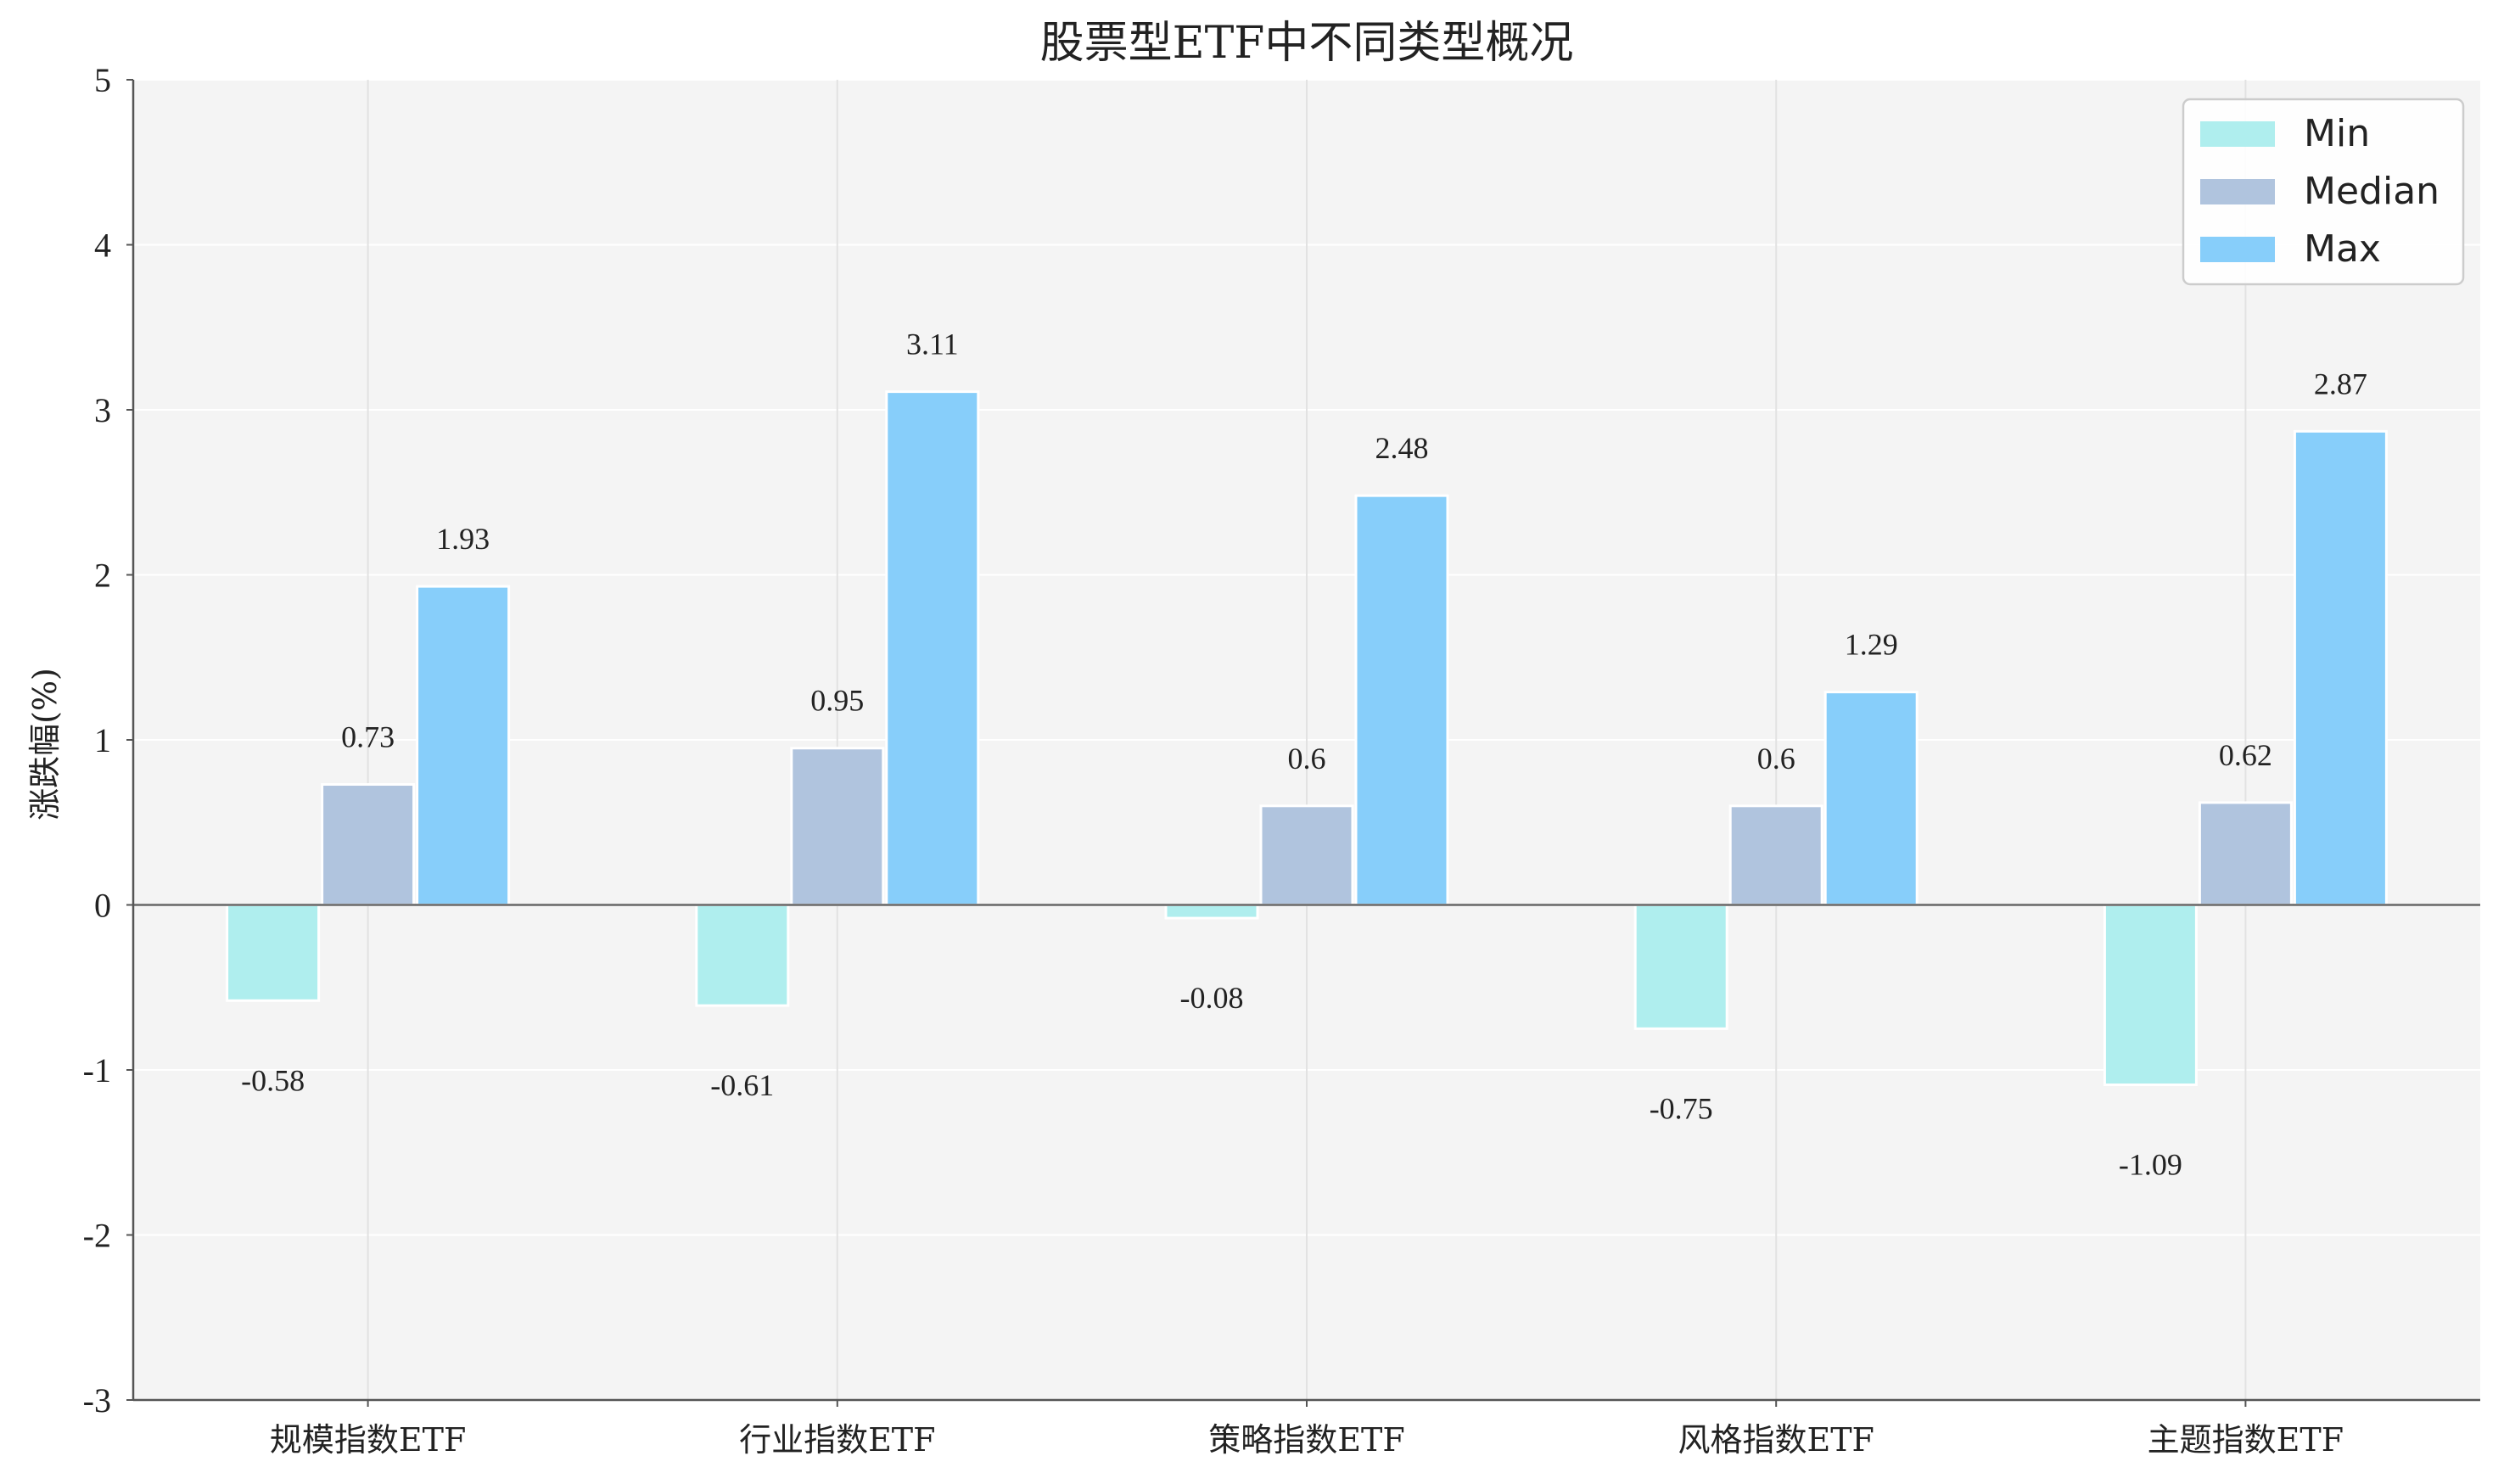 This screenshot has height=1484, width=2504. Describe the element at coordinates (273, 1080) in the screenshot. I see `data-label: -0.58` at that location.